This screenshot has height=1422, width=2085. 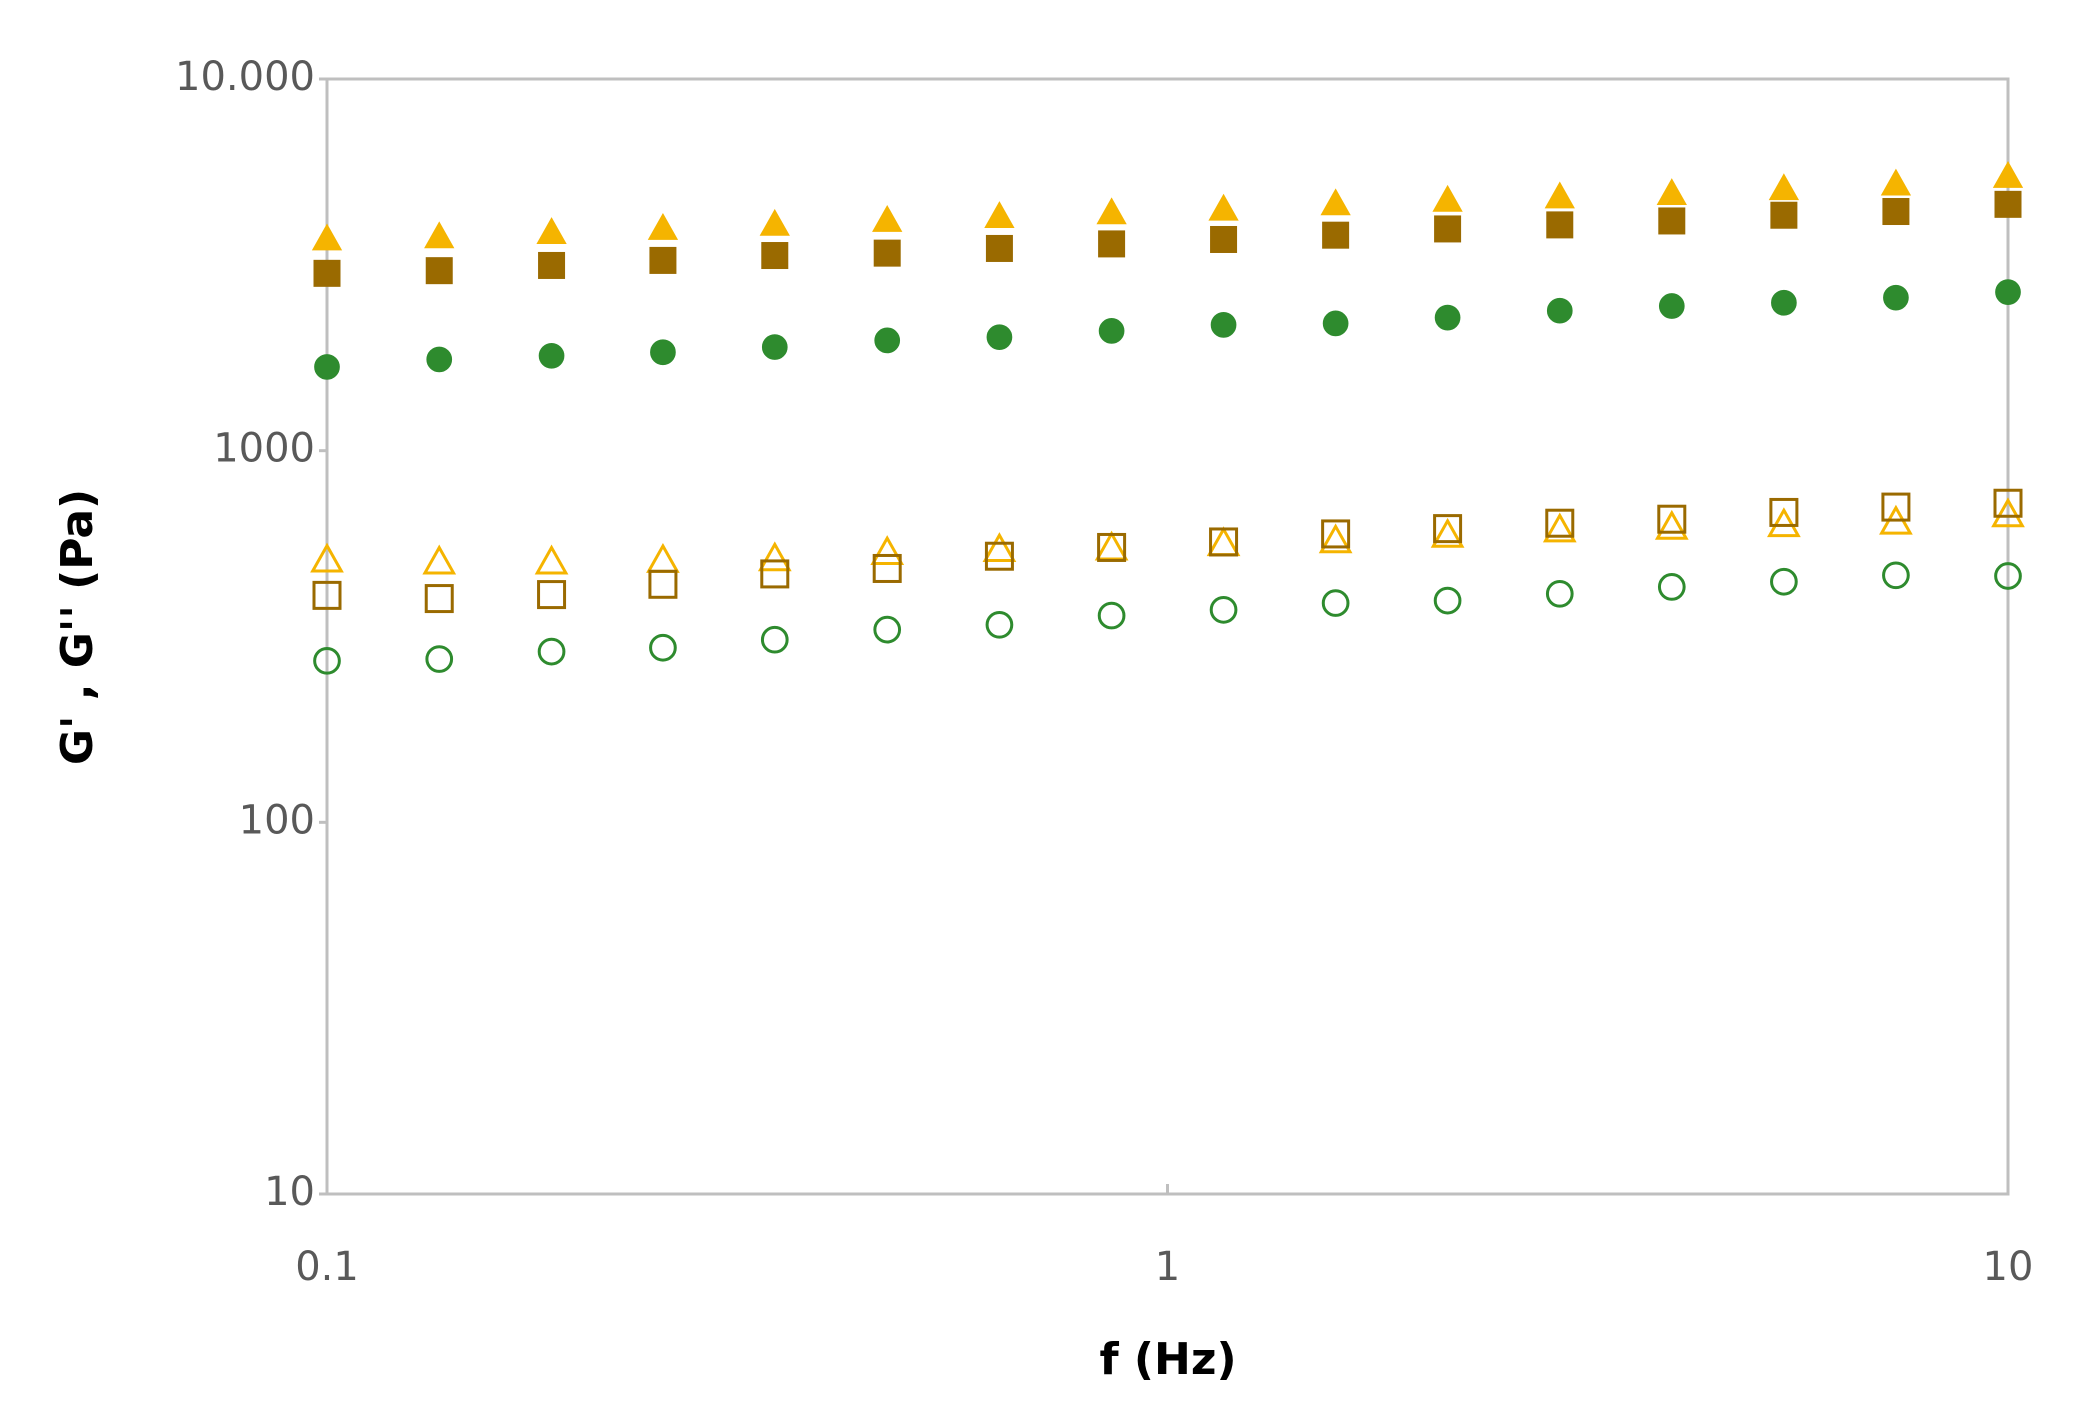 What do you see at coordinates (1167, 1359) in the screenshot?
I see `x-axis-title: f (Hz)` at bounding box center [1167, 1359].